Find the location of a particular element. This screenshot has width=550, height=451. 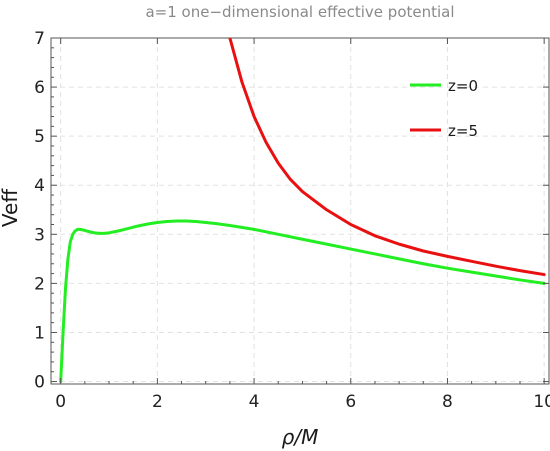

y-tick-label-0: 0 is located at coordinates (39, 383).